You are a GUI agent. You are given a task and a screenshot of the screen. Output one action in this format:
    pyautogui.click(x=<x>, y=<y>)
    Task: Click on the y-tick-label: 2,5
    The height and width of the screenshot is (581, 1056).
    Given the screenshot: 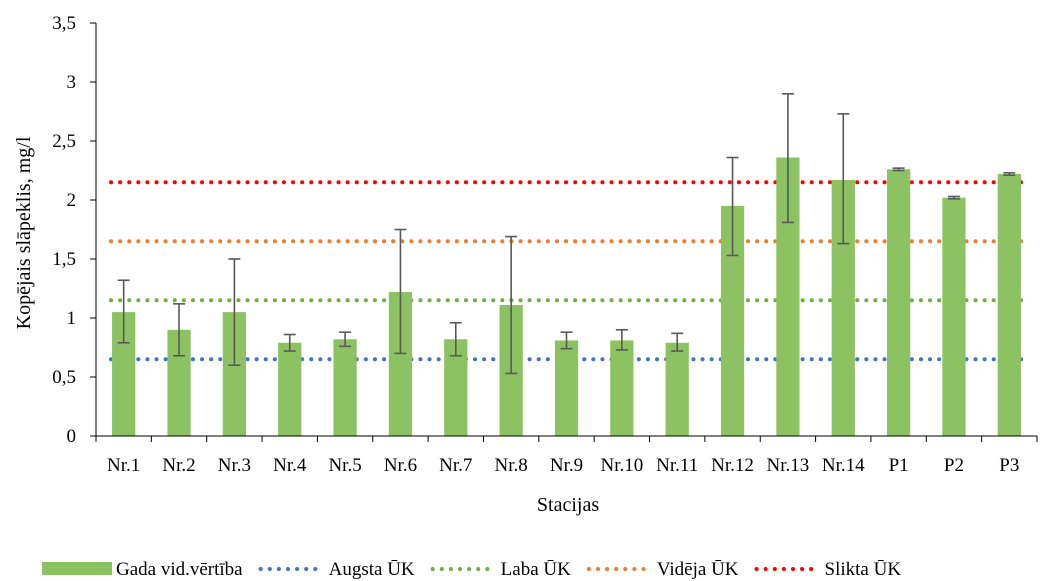 What is the action you would take?
    pyautogui.click(x=64, y=141)
    